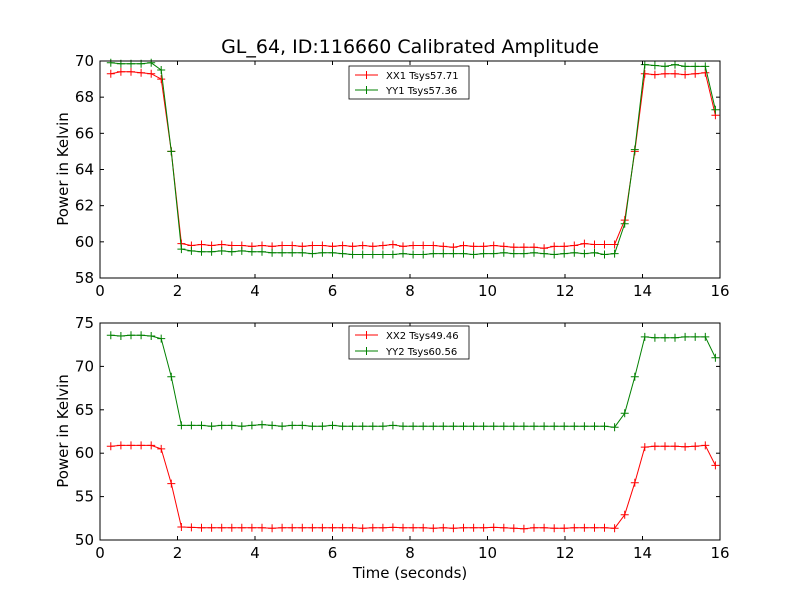 The height and width of the screenshot is (600, 800). I want to click on bottom-x-tick-label: 4, so click(255, 553).